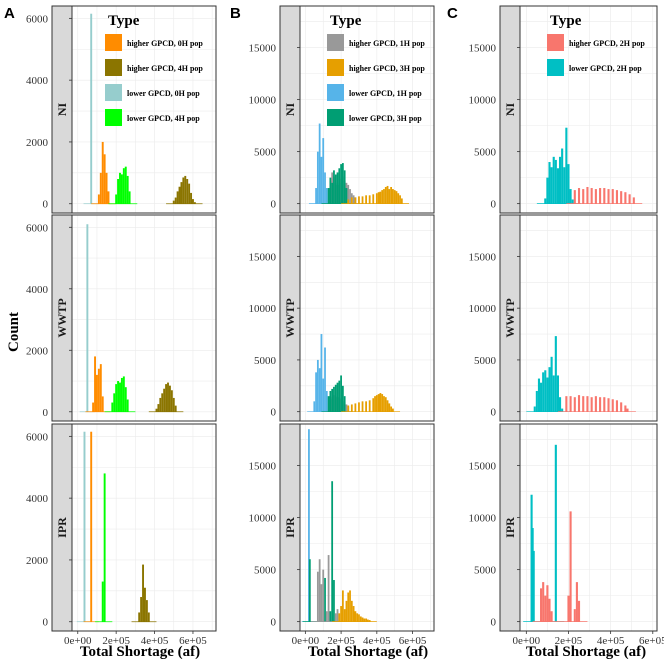 Image resolution: width=664 pixels, height=664 pixels. What do you see at coordinates (341, 641) in the screenshot?
I see `x-tick-label: 2e+05` at bounding box center [341, 641].